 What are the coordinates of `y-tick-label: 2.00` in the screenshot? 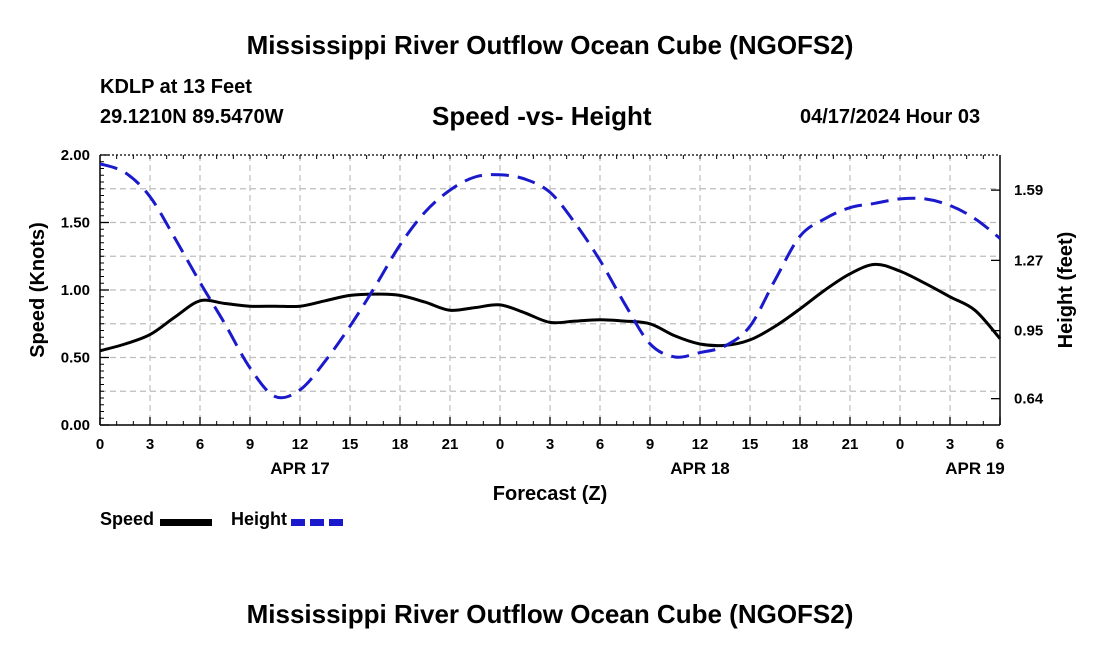 It's located at (75, 155).